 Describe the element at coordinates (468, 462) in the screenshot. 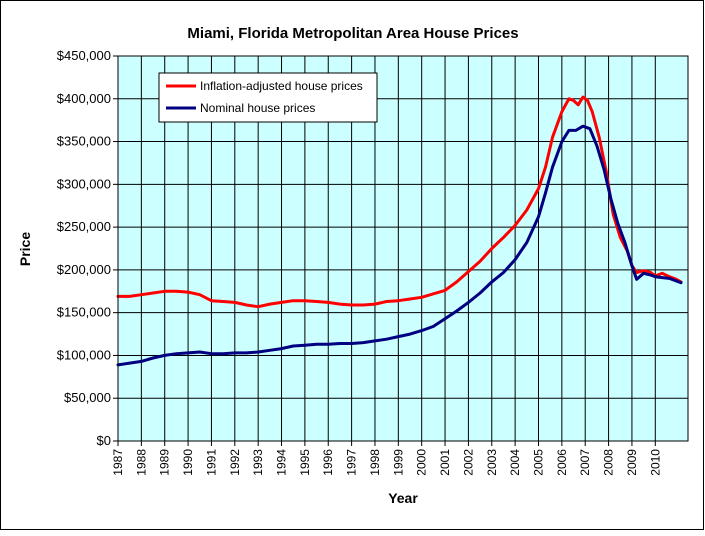

I see `x-tick-label: 2002` at that location.